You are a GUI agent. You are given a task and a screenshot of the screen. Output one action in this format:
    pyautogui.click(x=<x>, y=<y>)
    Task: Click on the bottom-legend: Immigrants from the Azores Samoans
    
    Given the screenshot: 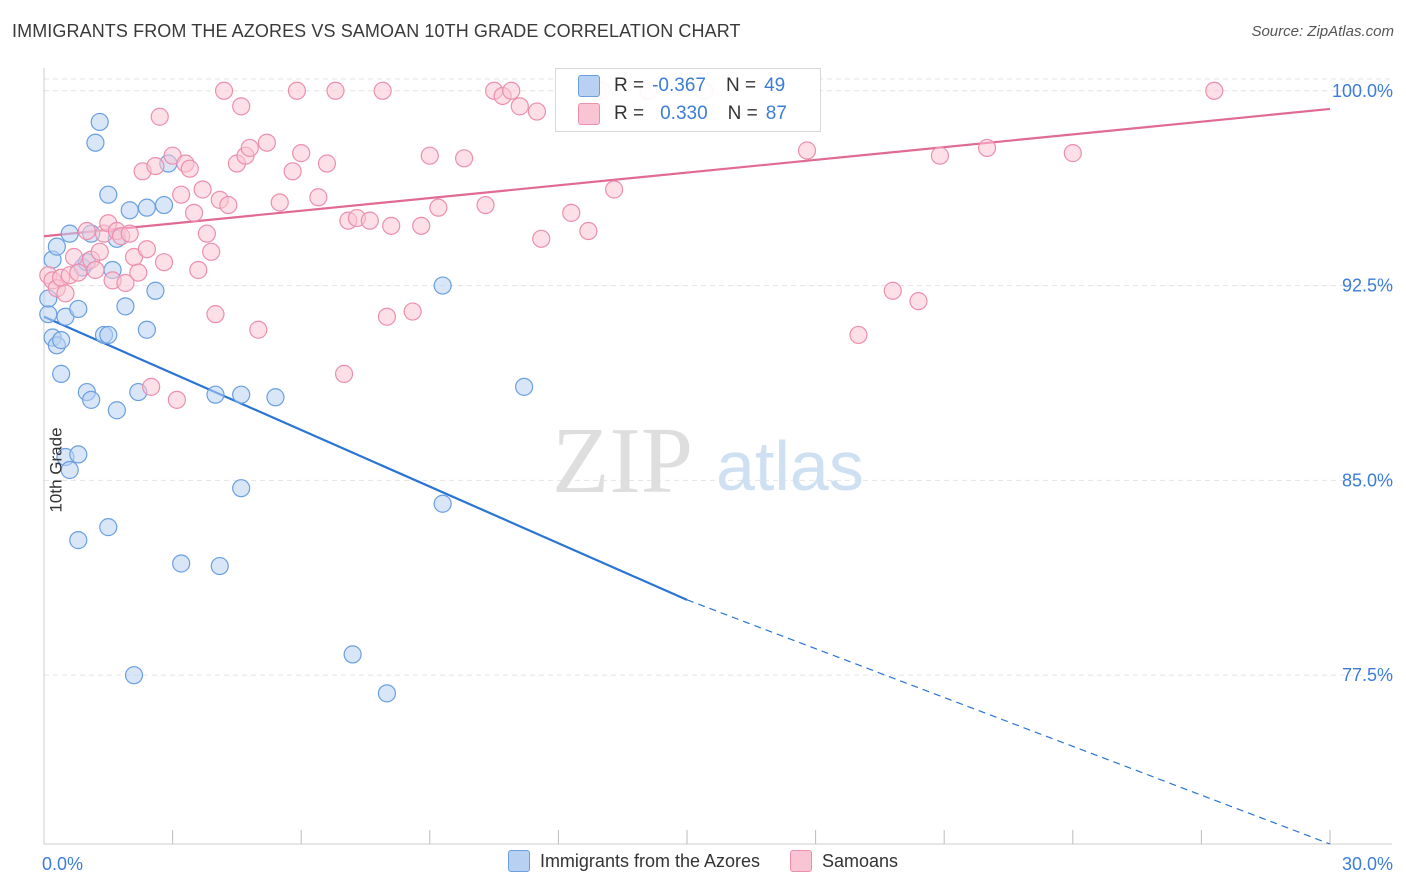 What is the action you would take?
    pyautogui.click(x=703, y=861)
    